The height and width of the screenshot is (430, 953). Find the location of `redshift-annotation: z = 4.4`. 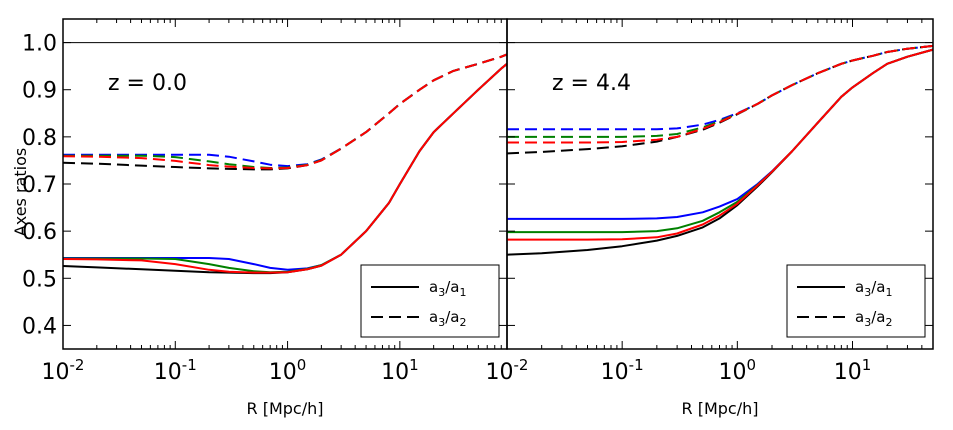

redshift-annotation: z = 4.4 is located at coordinates (591, 83).